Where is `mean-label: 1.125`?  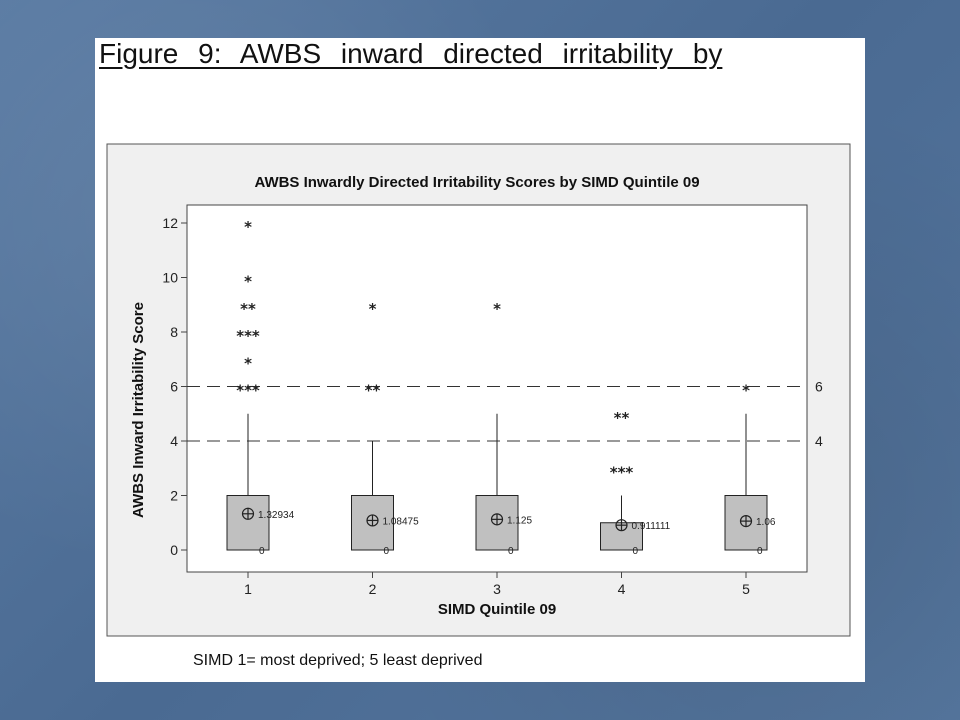
mean-label: 1.125 is located at coordinates (519, 520).